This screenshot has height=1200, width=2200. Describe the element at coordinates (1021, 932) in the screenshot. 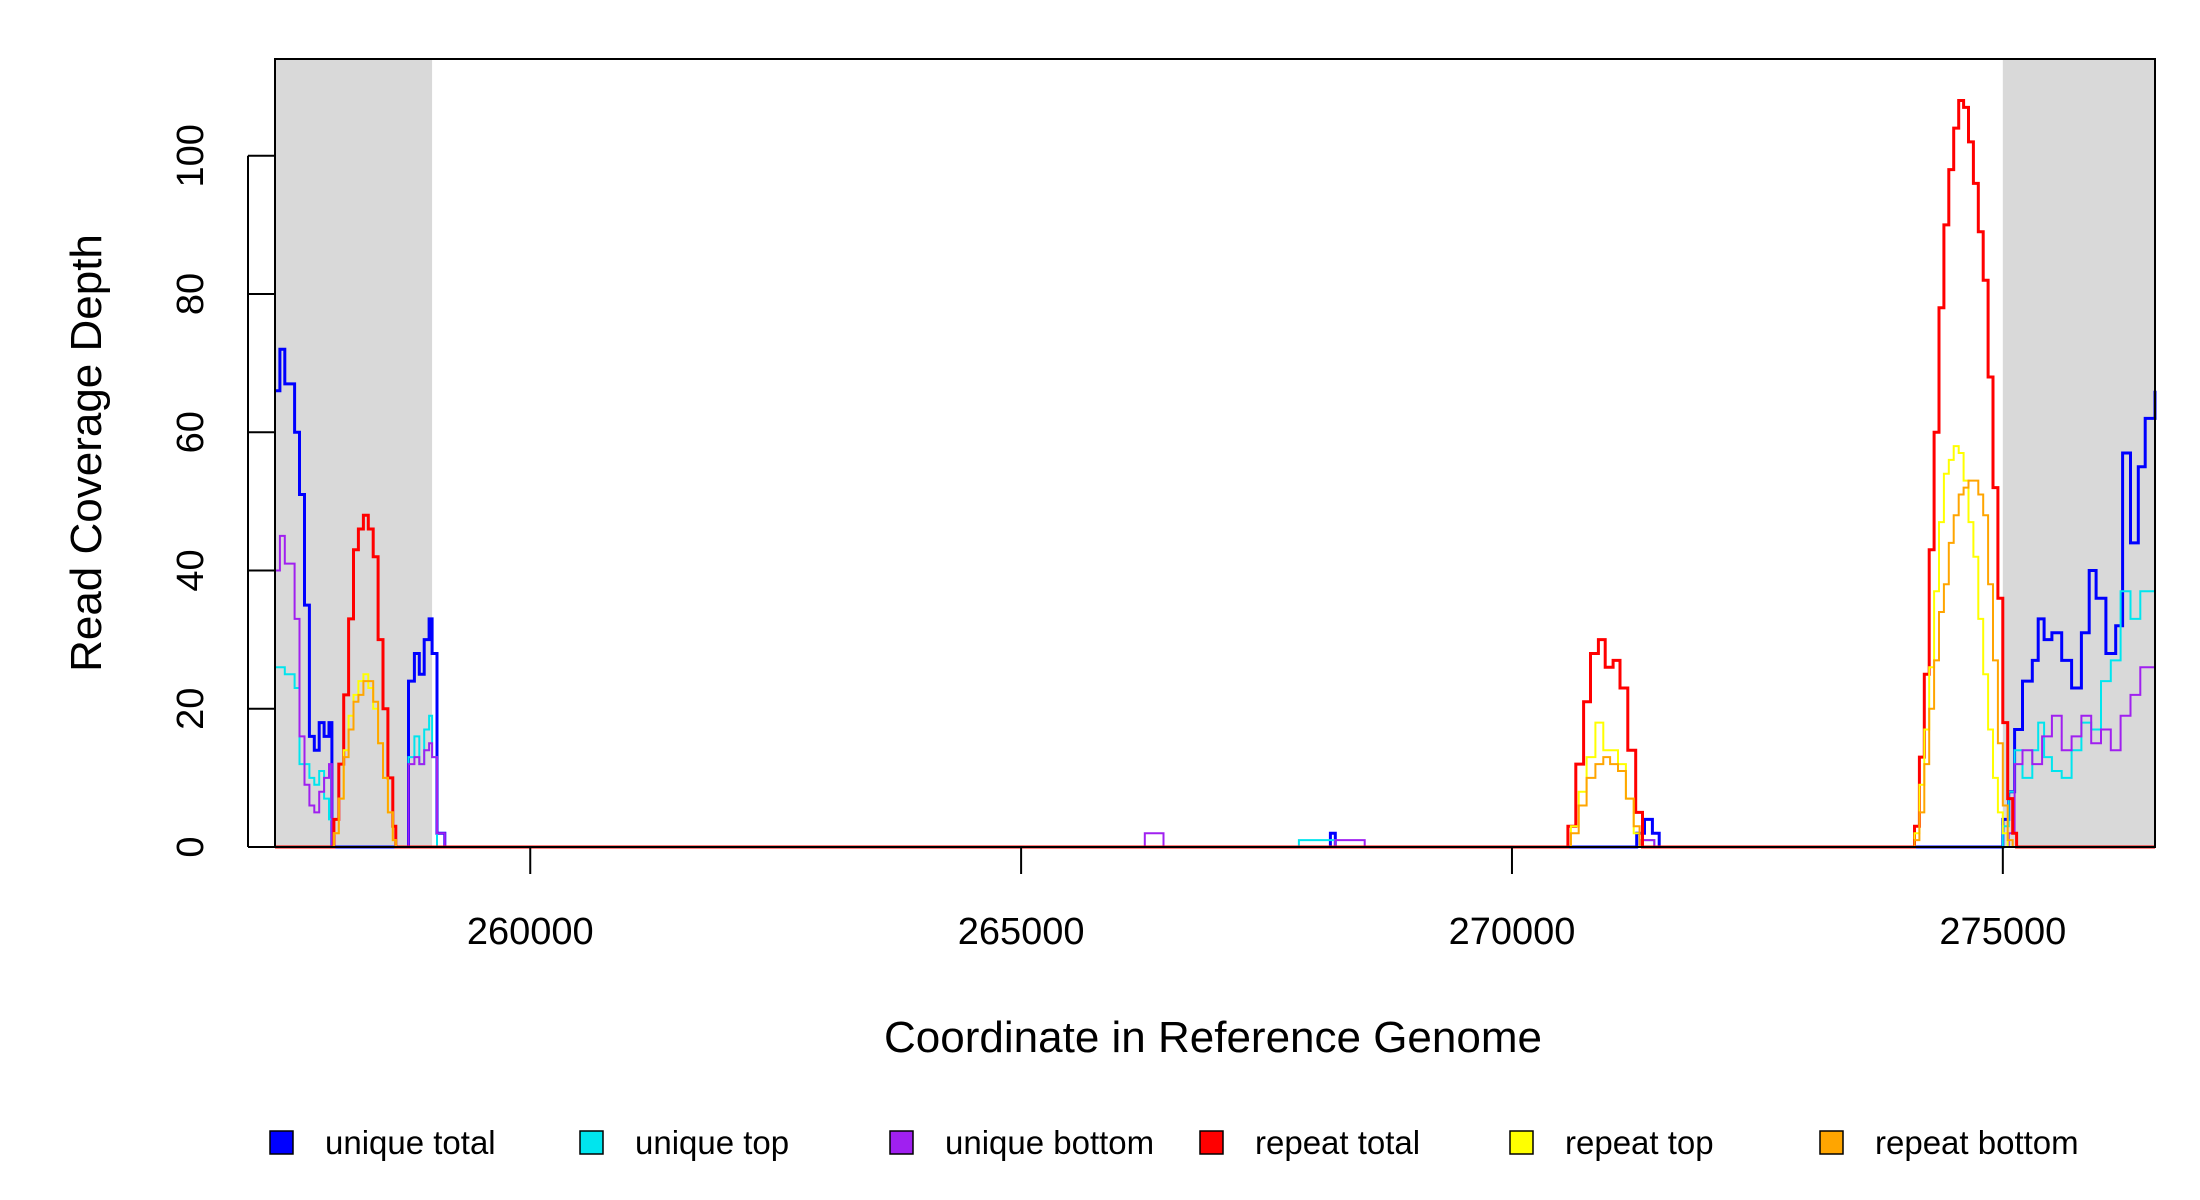

I see `x-tick-label: 265000` at that location.